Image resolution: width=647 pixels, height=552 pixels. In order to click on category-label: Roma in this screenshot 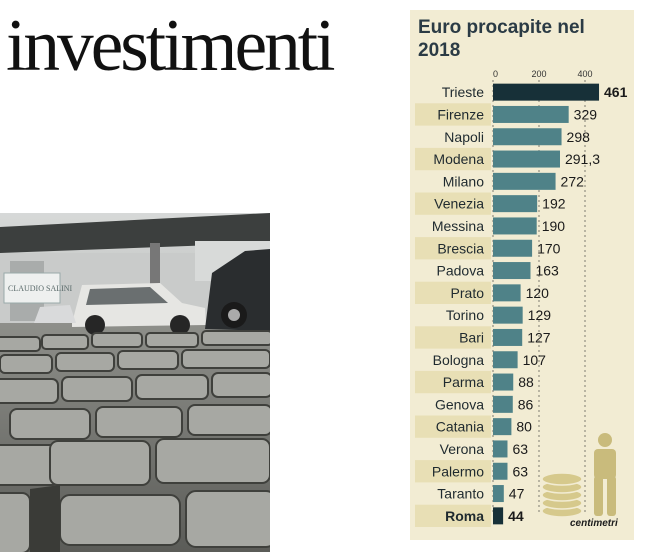, I will do `click(464, 516)`.